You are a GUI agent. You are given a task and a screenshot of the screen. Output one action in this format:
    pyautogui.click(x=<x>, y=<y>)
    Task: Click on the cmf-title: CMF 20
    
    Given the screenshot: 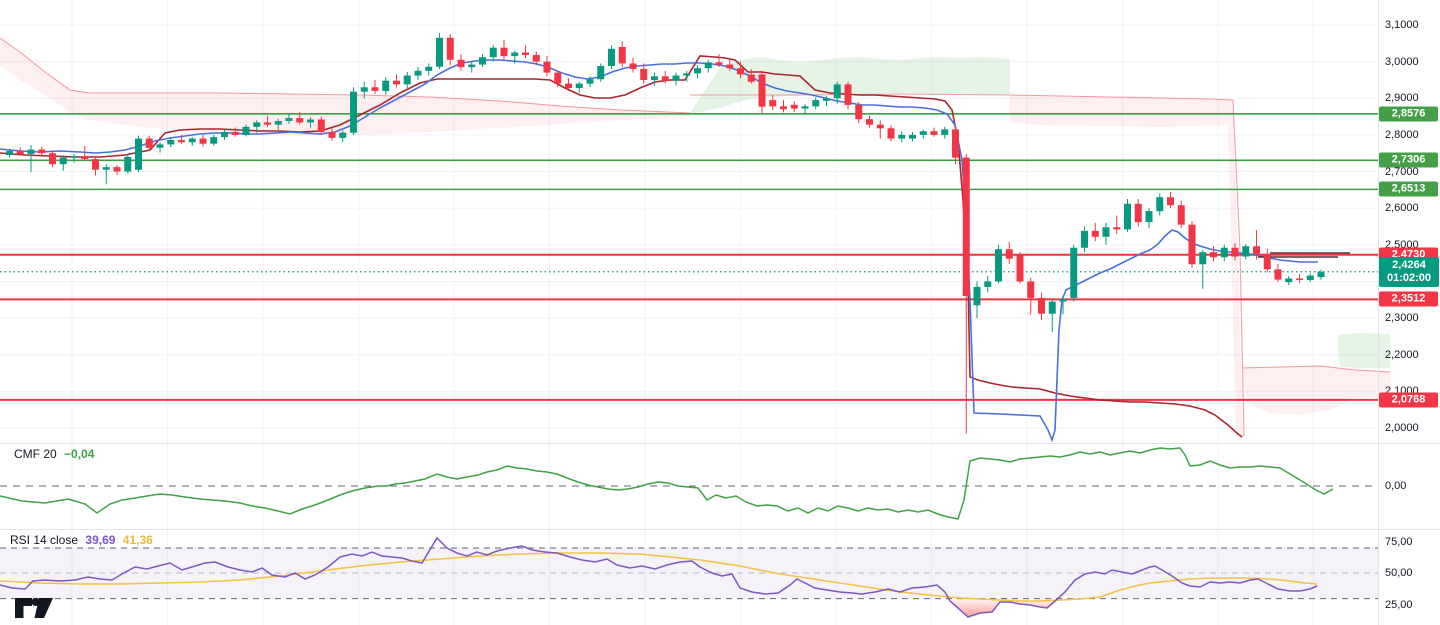 What is the action you would take?
    pyautogui.click(x=35, y=454)
    